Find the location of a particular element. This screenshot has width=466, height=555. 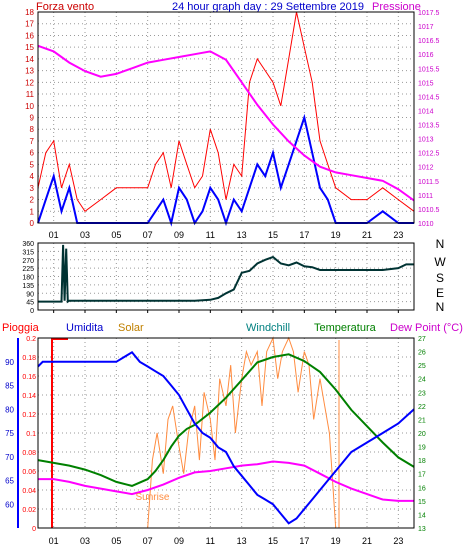

pressure-tick-label: 1013 is located at coordinates (426, 140).